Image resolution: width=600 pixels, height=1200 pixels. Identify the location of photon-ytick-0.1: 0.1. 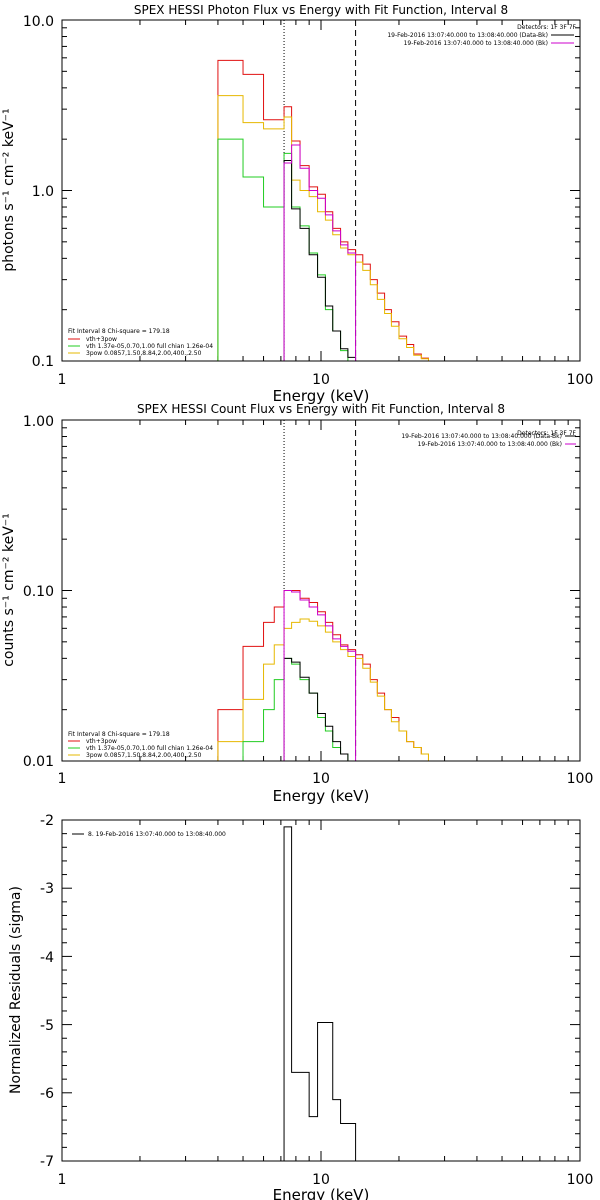
(43, 362).